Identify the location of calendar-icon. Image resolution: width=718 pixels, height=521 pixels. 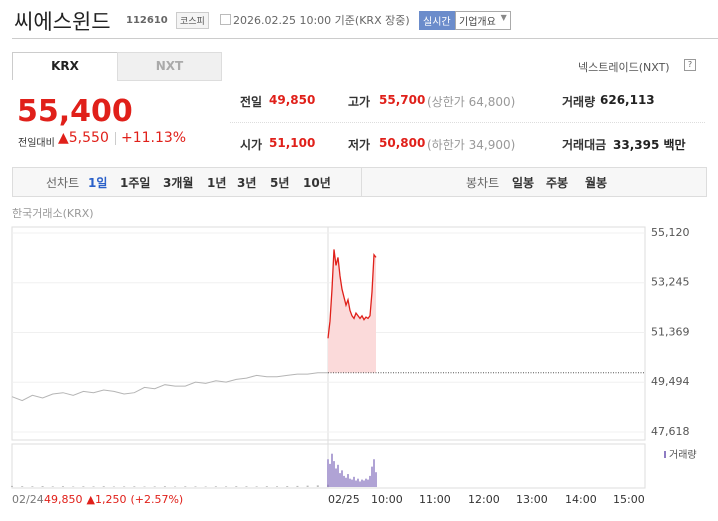
(225, 19).